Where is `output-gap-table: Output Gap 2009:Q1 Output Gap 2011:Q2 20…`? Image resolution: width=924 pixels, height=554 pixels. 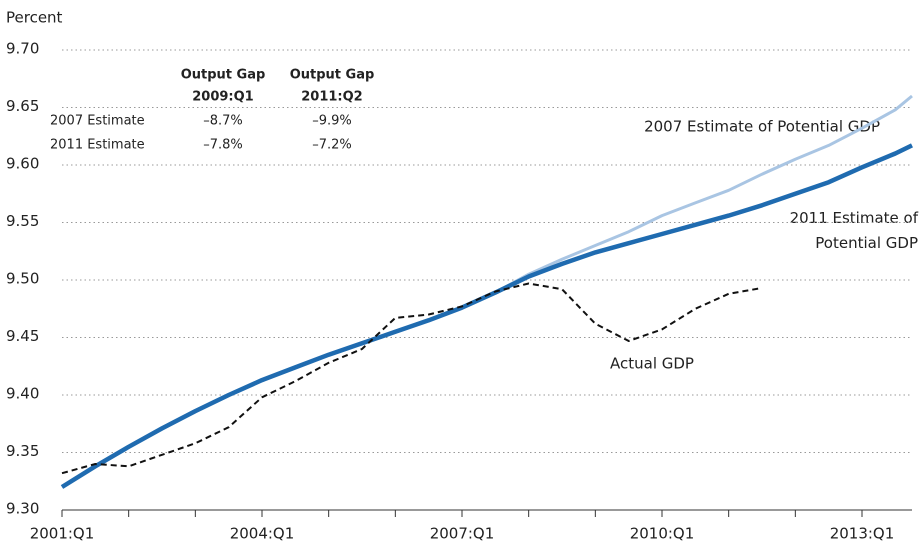 output-gap-table: Output Gap 2009:Q1 Output Gap 2011:Q2 20… is located at coordinates (212, 110).